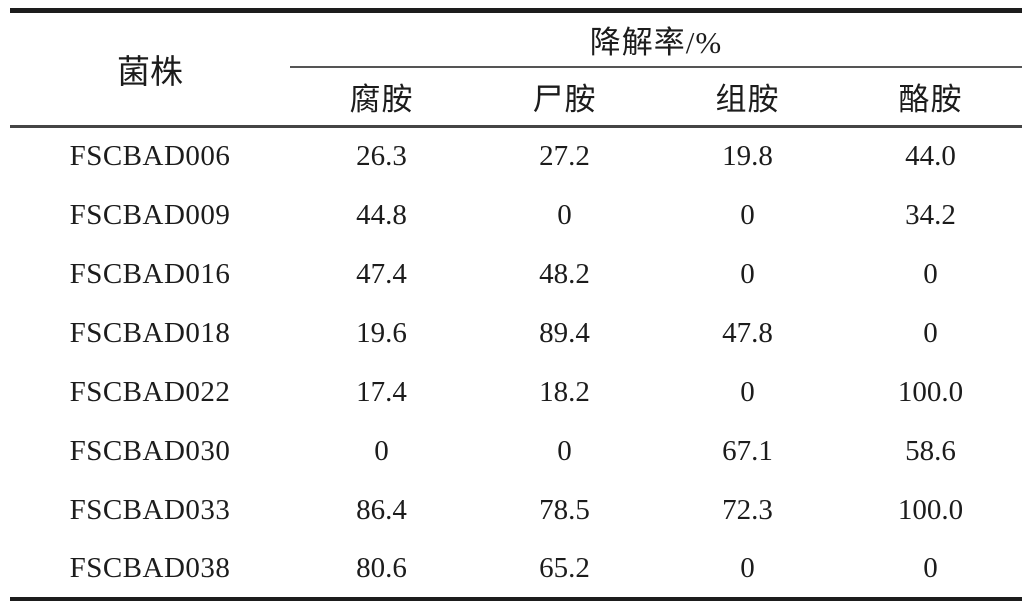 The image size is (1032, 612). What do you see at coordinates (150, 509) in the screenshot?
I see `strain-cell: FSCBAD033` at bounding box center [150, 509].